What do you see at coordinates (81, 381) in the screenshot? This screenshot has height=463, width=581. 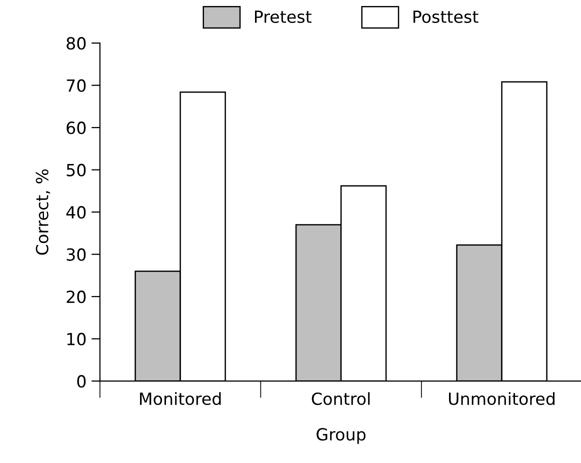 I see `y-tick-label: 0` at bounding box center [81, 381].